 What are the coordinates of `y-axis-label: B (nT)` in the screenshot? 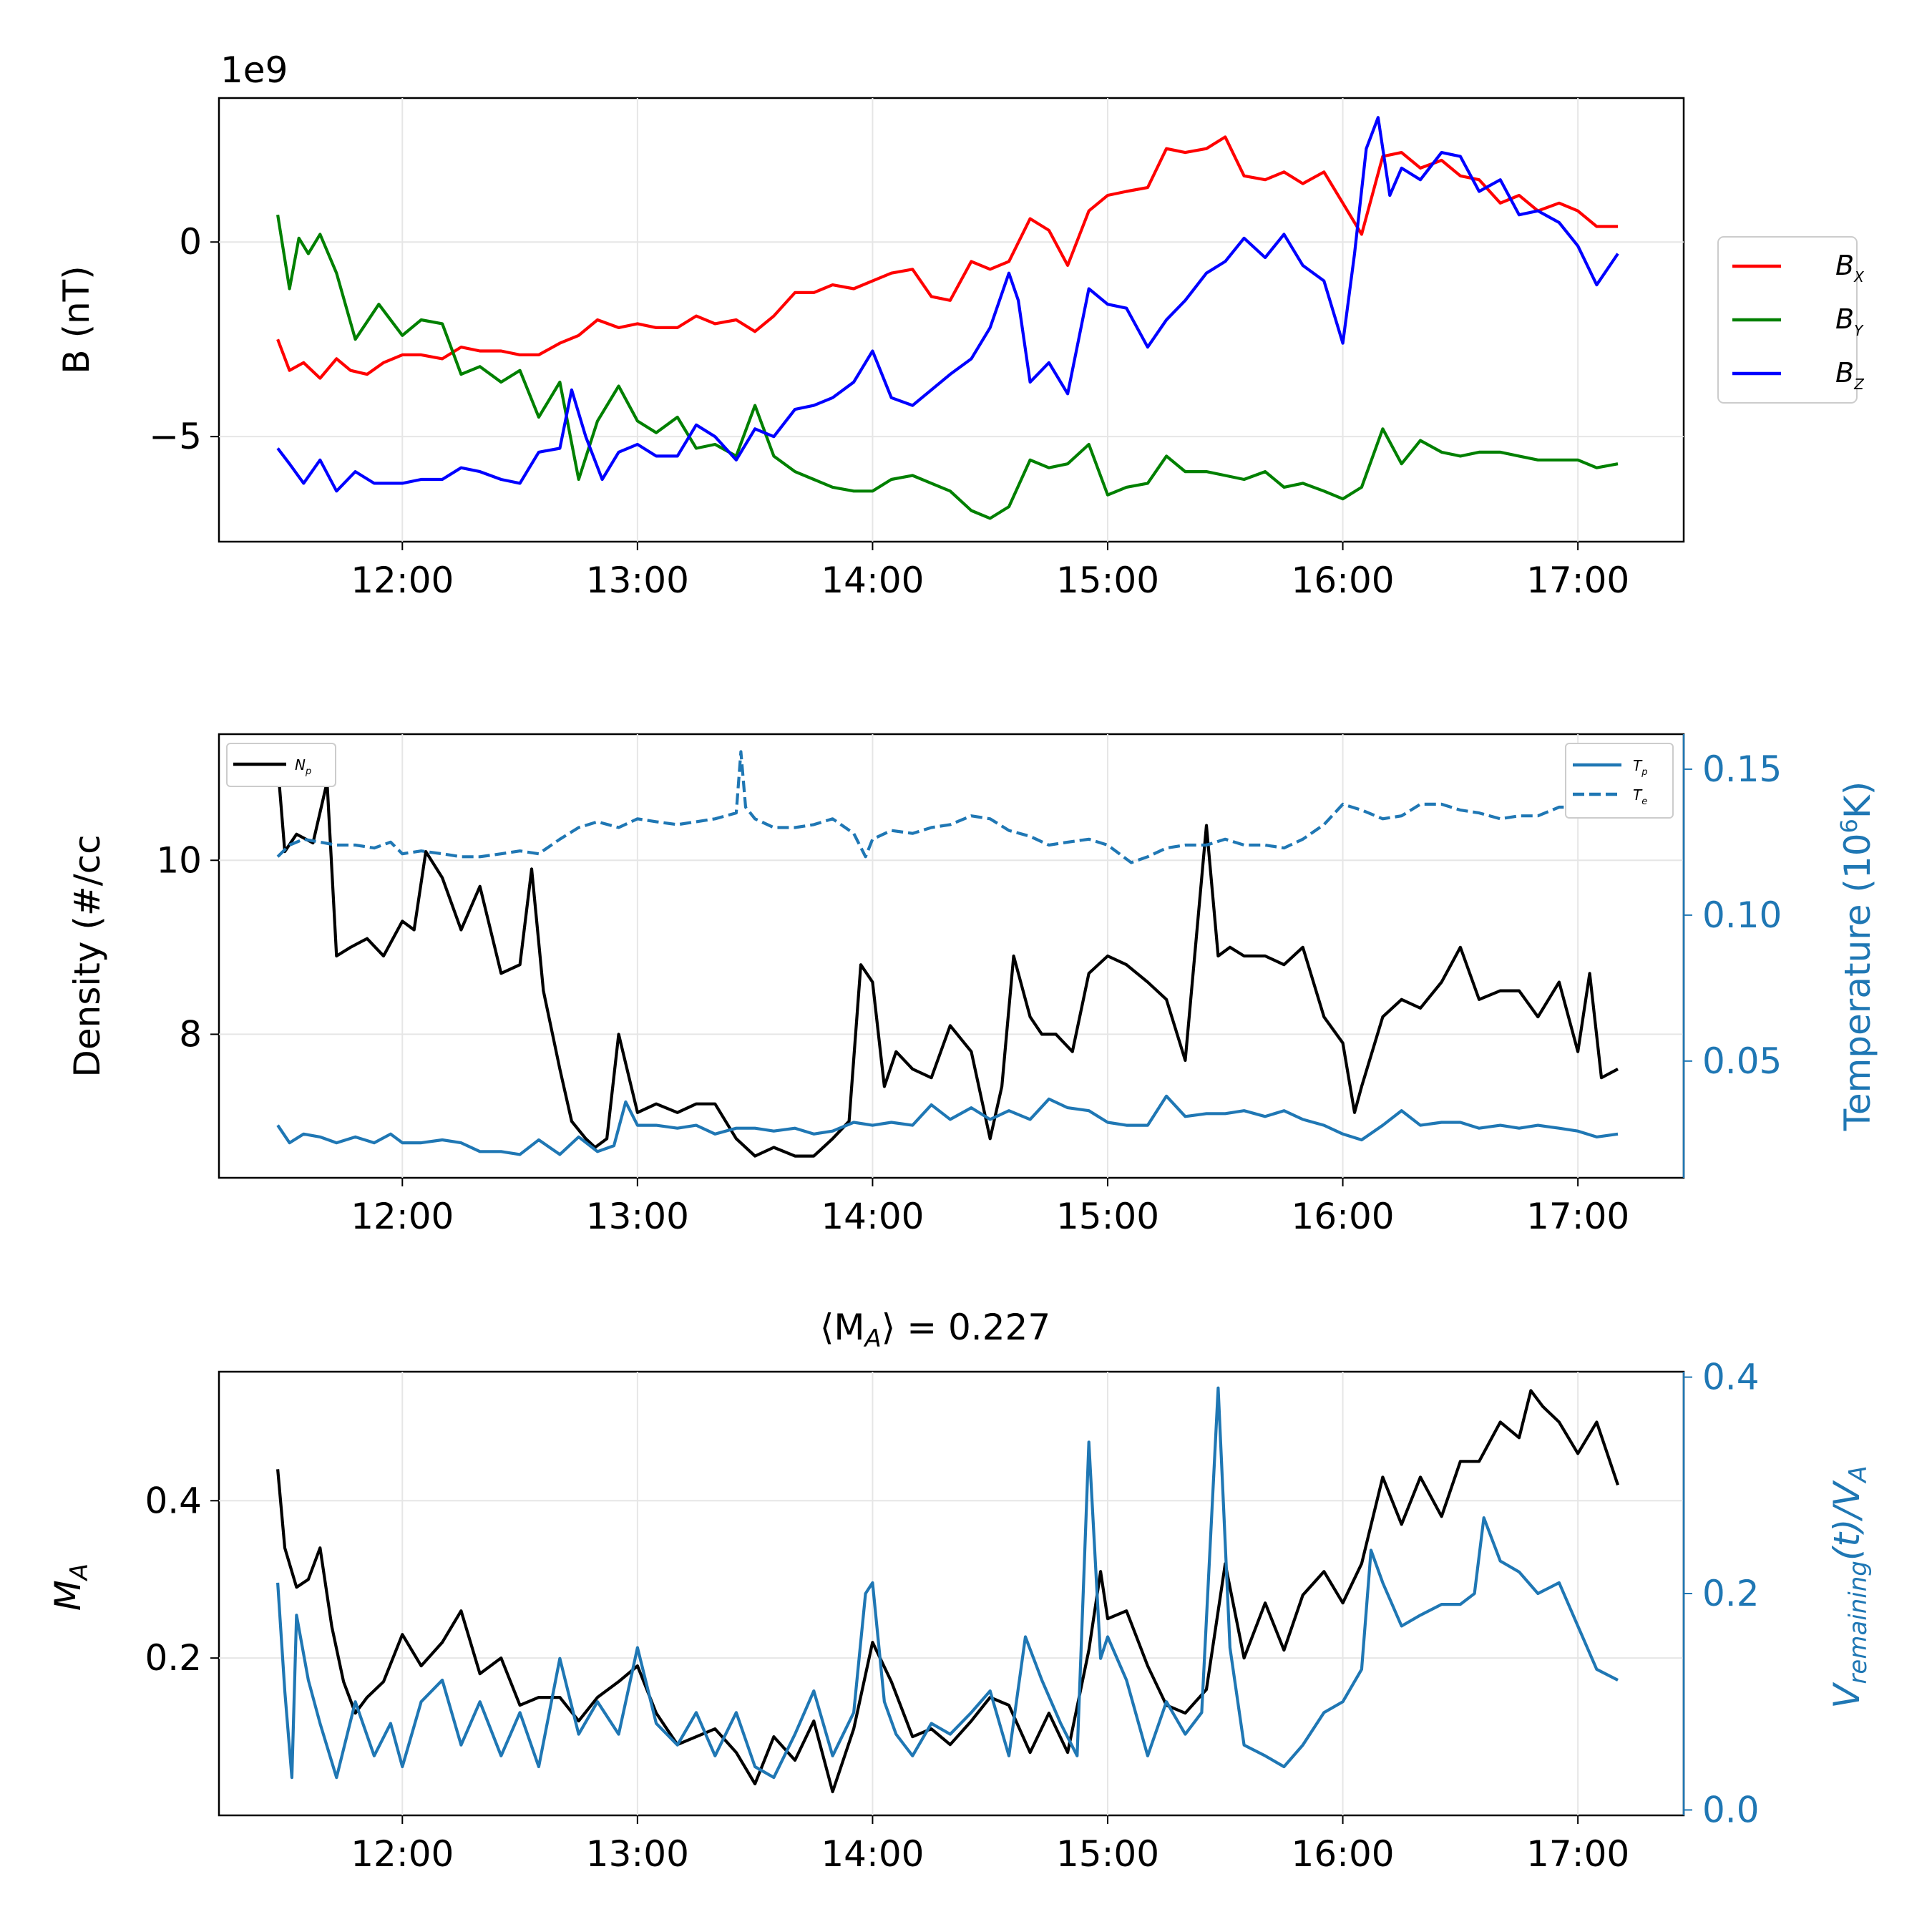 It's located at (76, 319).